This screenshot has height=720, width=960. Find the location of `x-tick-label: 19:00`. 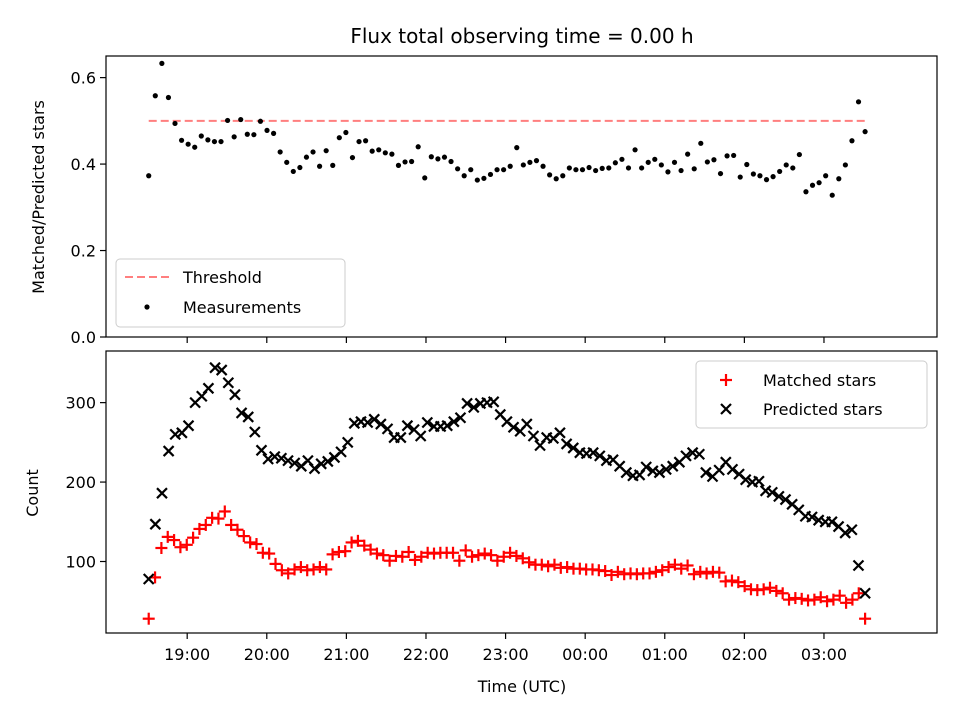

x-tick-label: 19:00 is located at coordinates (187, 654).